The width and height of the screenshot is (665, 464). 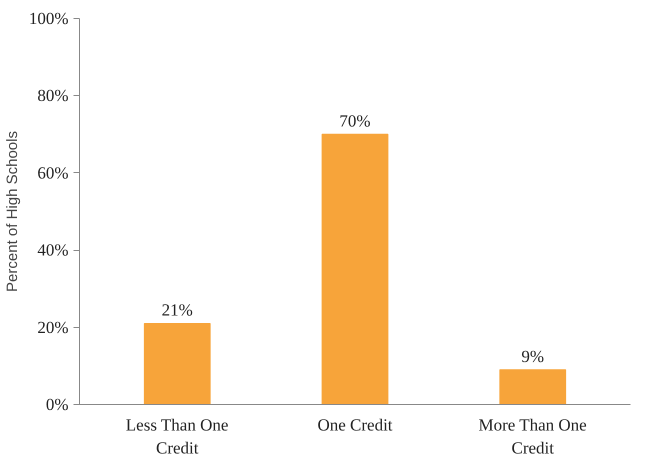 What do you see at coordinates (57, 404) in the screenshot?
I see `y-tick-label: 0%` at bounding box center [57, 404].